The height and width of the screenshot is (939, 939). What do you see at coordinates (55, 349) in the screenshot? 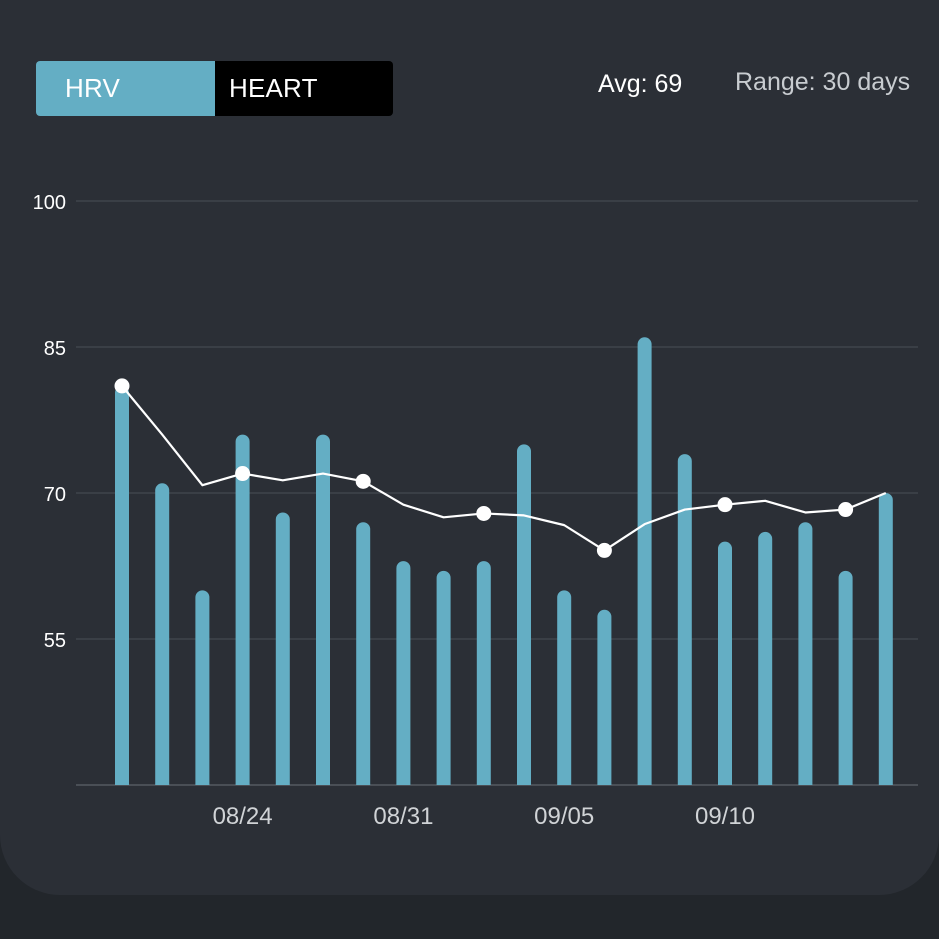
I see `y-tick-label-85: 85` at bounding box center [55, 349].